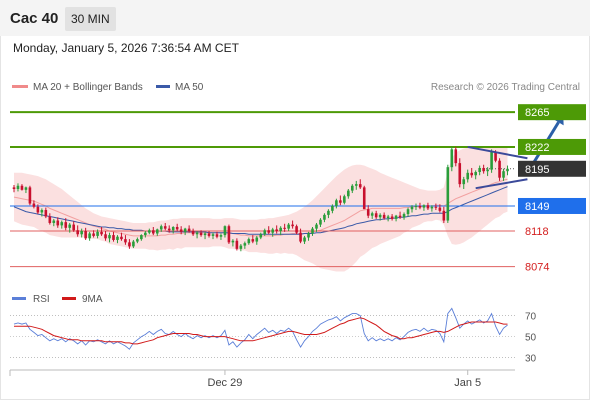  What do you see at coordinates (41, 299) in the screenshot?
I see `rsi-legend-label: RSI` at bounding box center [41, 299].